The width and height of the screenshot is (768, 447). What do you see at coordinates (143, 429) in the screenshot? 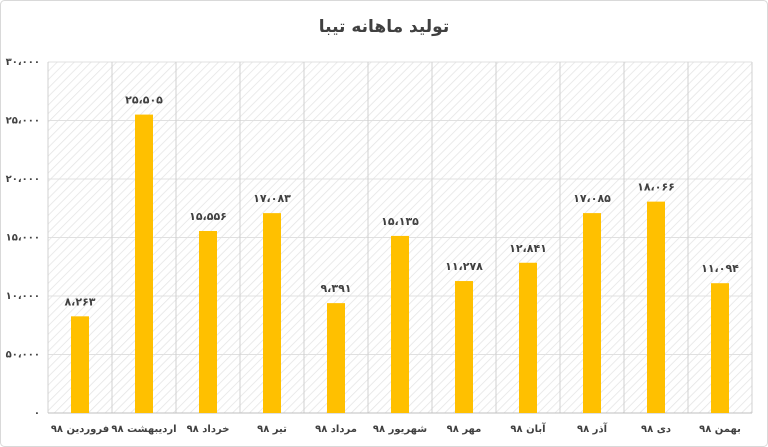
I see `x-tick-label: اردیبهشت ۹۸` at bounding box center [143, 429].